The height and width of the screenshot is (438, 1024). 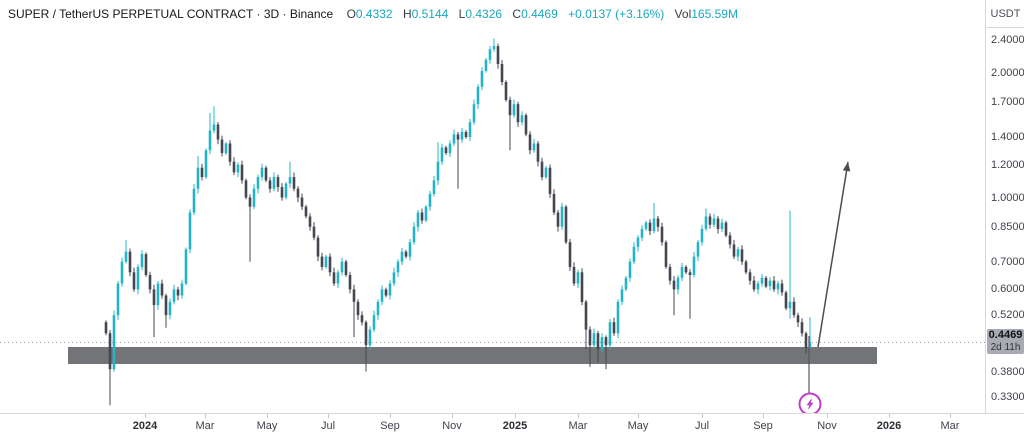 I want to click on price-tick-label: 1.4000, so click(x=1007, y=137).